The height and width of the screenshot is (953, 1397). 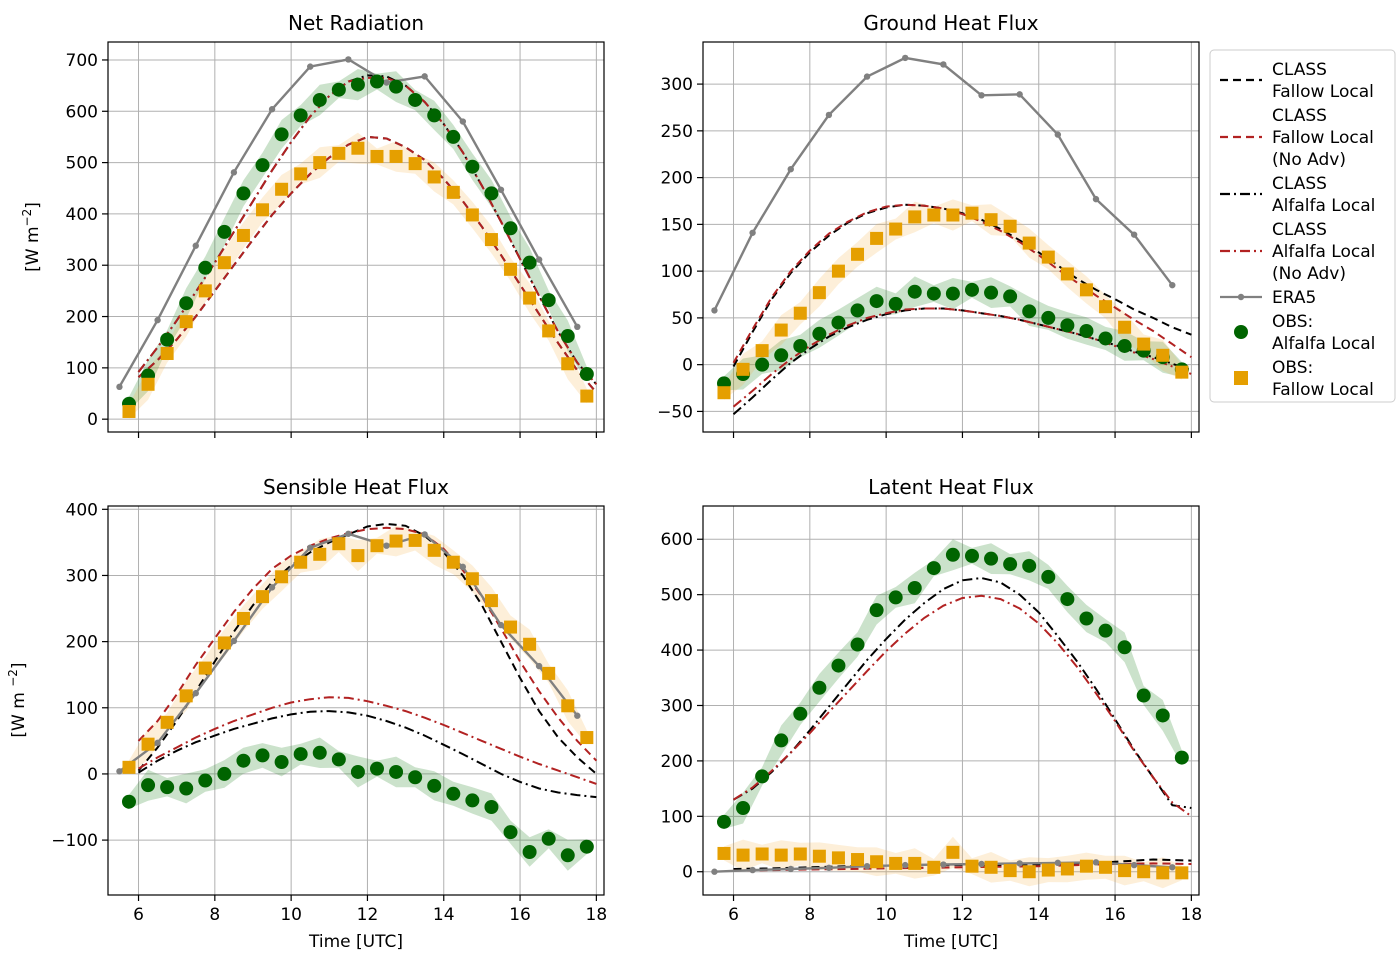 What do you see at coordinates (444, 915) in the screenshot?
I see `x-tick-label: 14` at bounding box center [444, 915].